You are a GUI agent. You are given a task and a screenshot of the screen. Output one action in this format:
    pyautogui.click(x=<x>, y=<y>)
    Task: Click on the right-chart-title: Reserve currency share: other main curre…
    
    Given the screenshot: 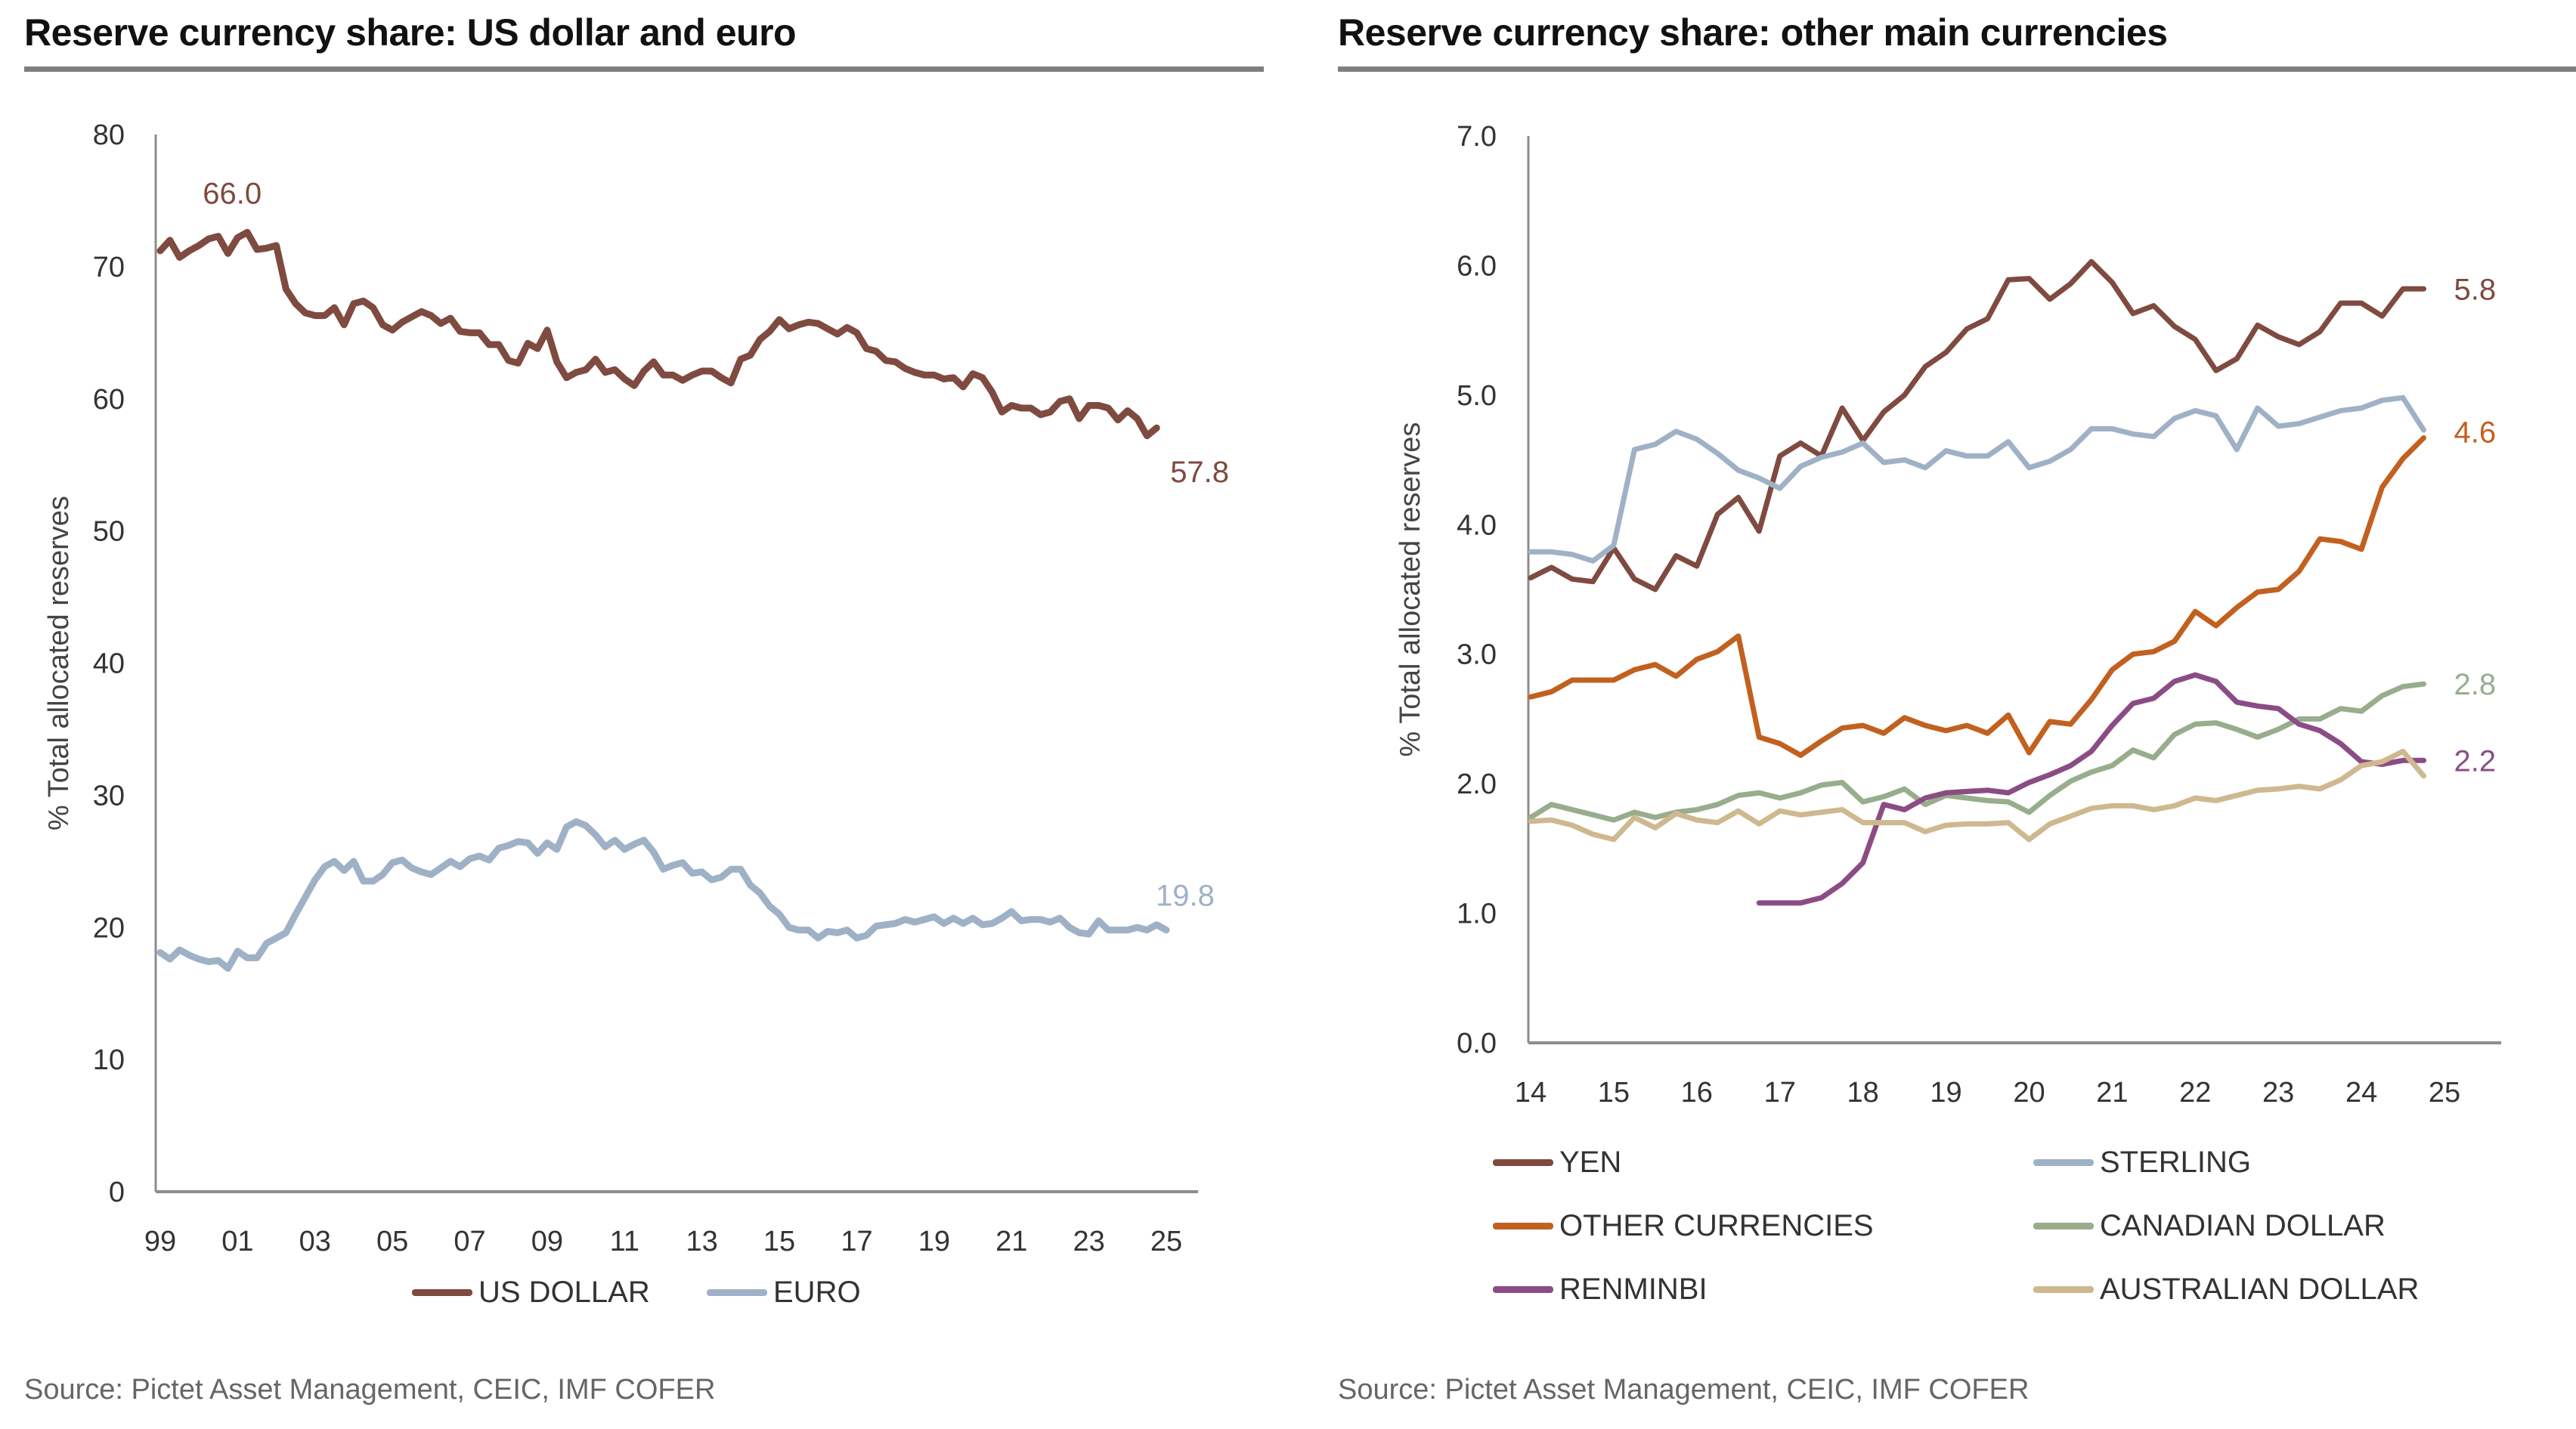 What is the action you would take?
    pyautogui.click(x=1753, y=32)
    